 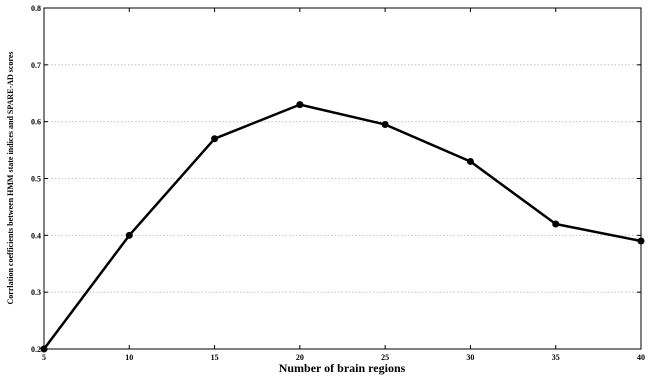 I want to click on x-tick-label: 30, so click(x=470, y=357).